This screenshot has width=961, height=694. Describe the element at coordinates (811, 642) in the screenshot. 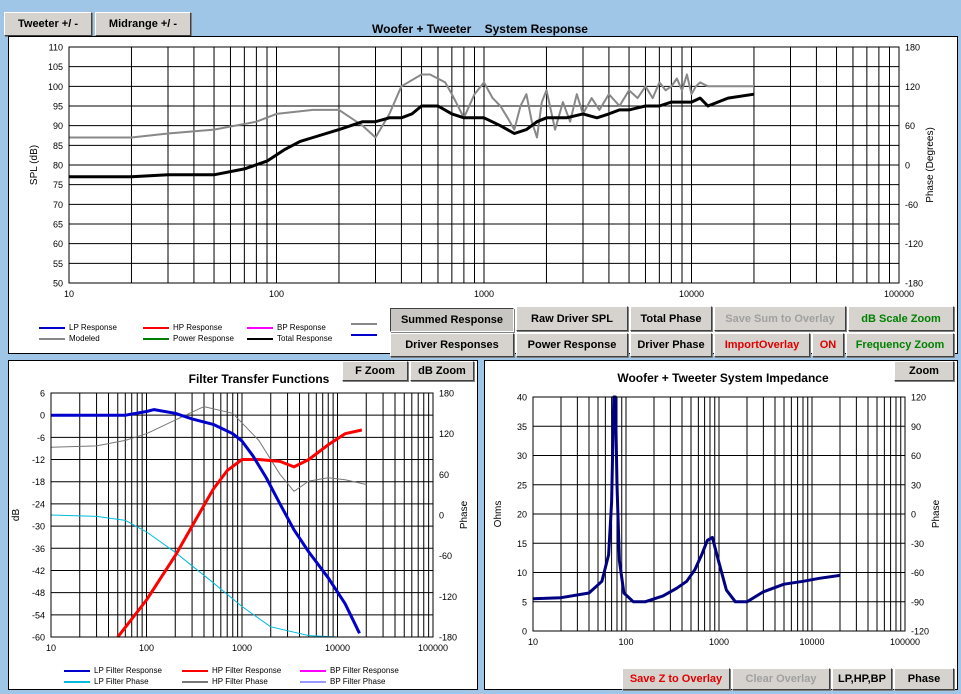

I see `x-tick-label: 10000` at that location.